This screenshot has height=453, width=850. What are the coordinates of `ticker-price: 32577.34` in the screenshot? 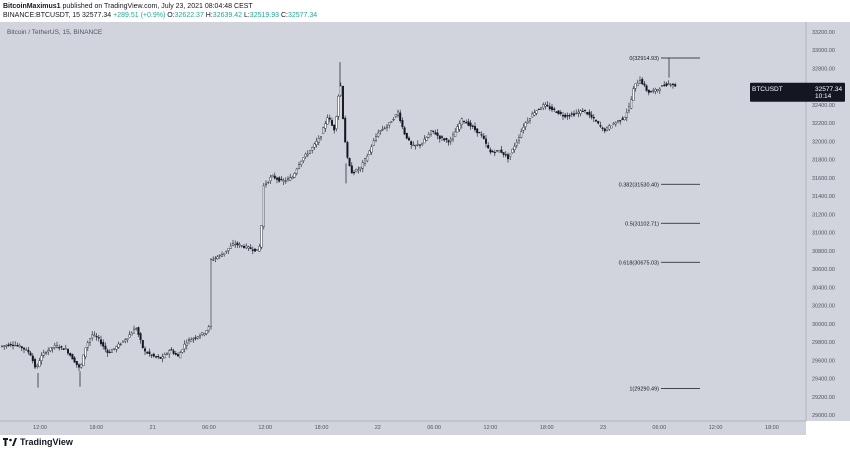 It's located at (828, 89).